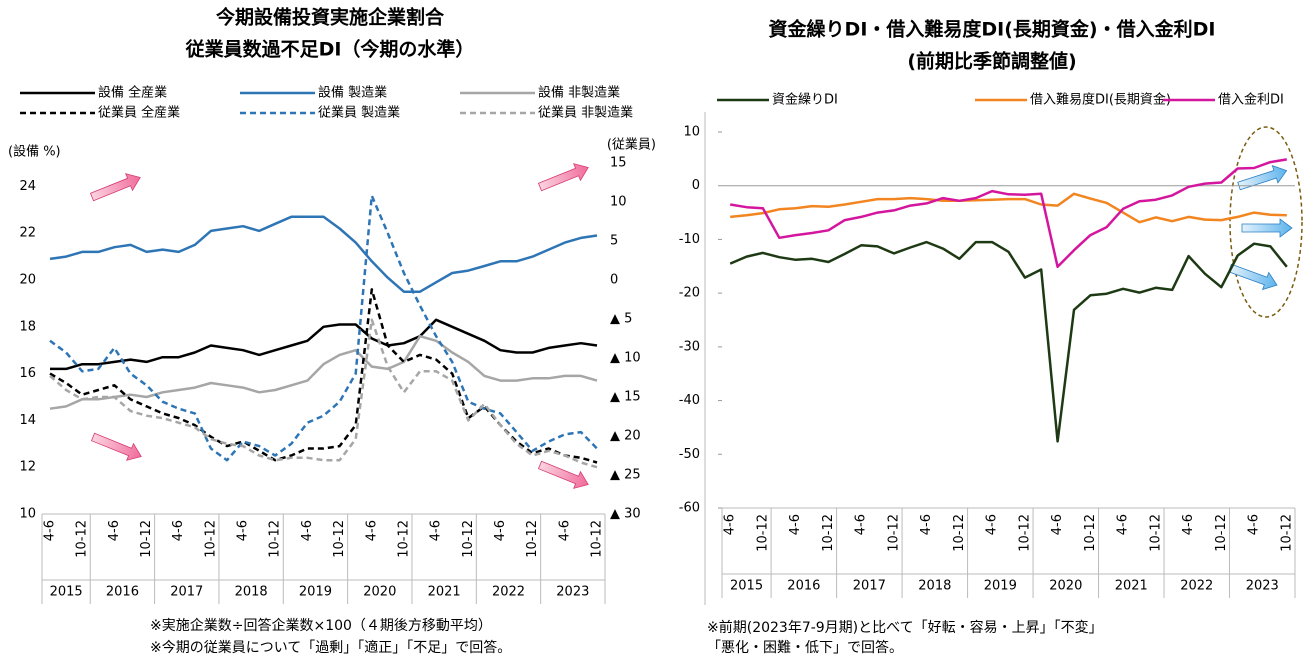  Describe the element at coordinates (689, 293) in the screenshot. I see `y-tick-label: -20` at that location.